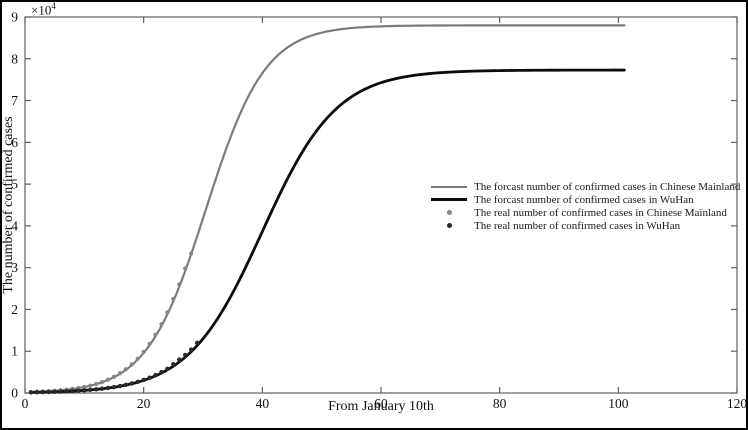 This screenshot has width=748, height=430. Describe the element at coordinates (14, 393) in the screenshot. I see `y-tick-label: 0` at that location.